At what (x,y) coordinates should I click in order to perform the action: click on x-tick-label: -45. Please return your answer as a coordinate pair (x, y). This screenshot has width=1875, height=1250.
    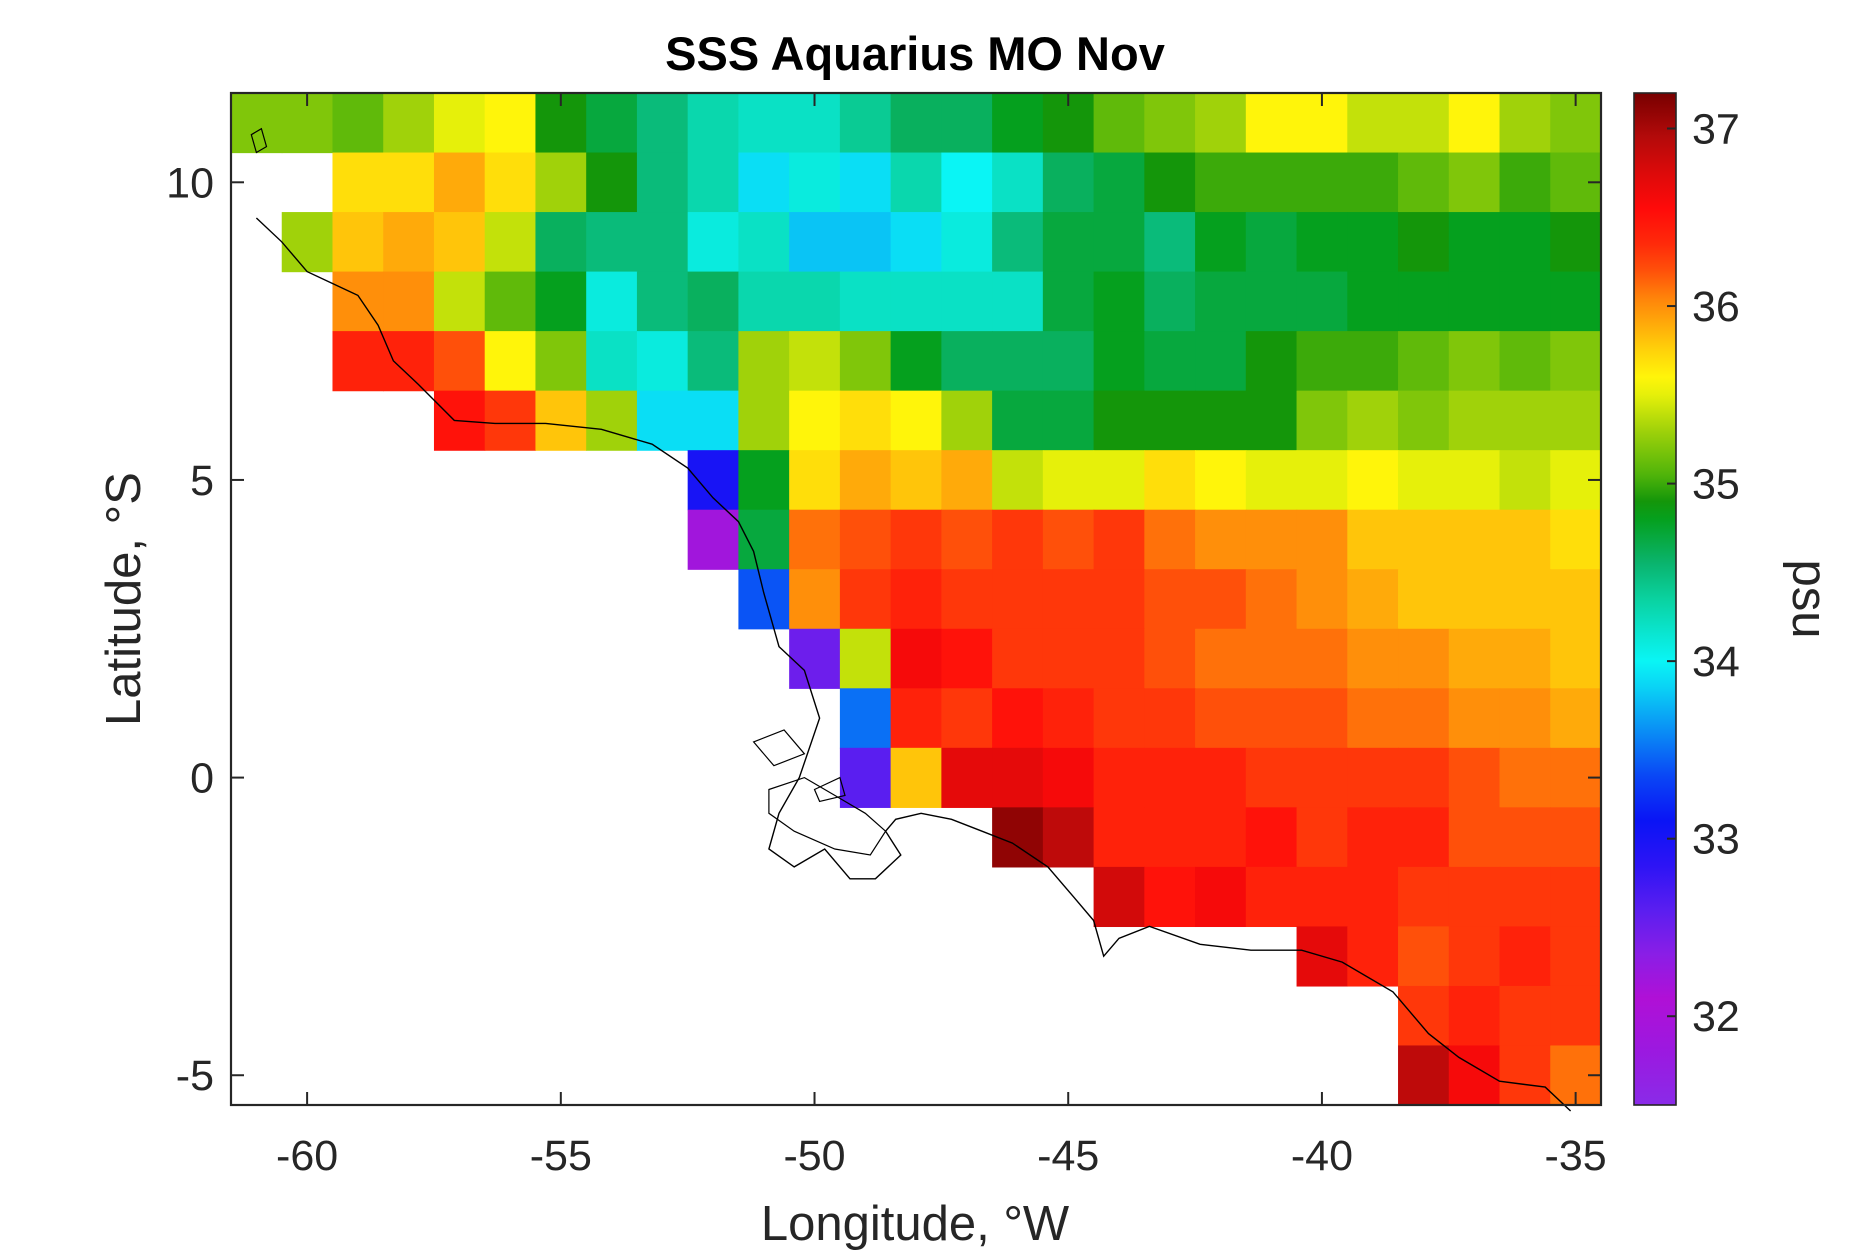
    Looking at the image, I should click on (1068, 1156).